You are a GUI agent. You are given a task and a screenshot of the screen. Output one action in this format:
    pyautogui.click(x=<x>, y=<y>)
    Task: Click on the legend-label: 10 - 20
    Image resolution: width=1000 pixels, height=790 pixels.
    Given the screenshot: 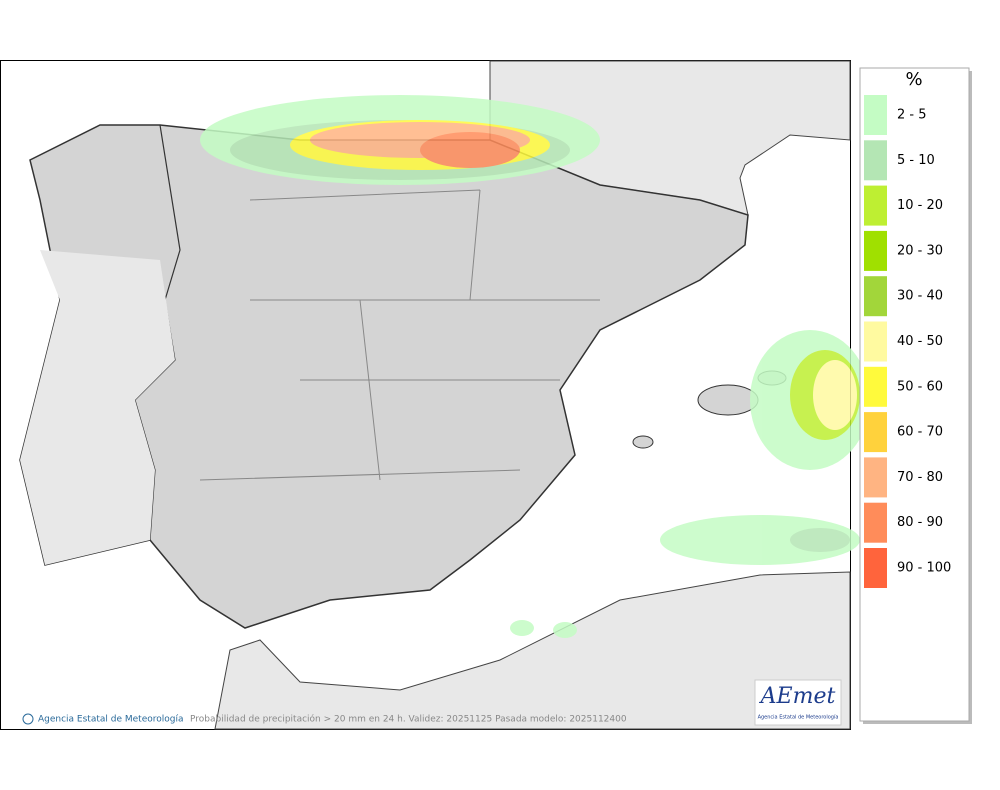 What is the action you would take?
    pyautogui.click(x=920, y=205)
    